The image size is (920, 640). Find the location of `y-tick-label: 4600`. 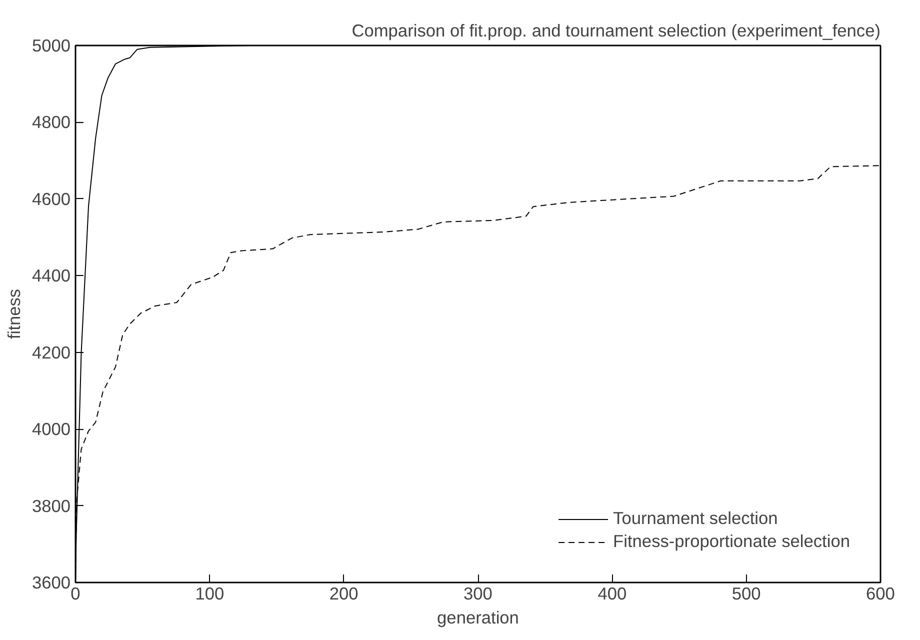

y-tick-label: 4600 is located at coordinates (51, 198).